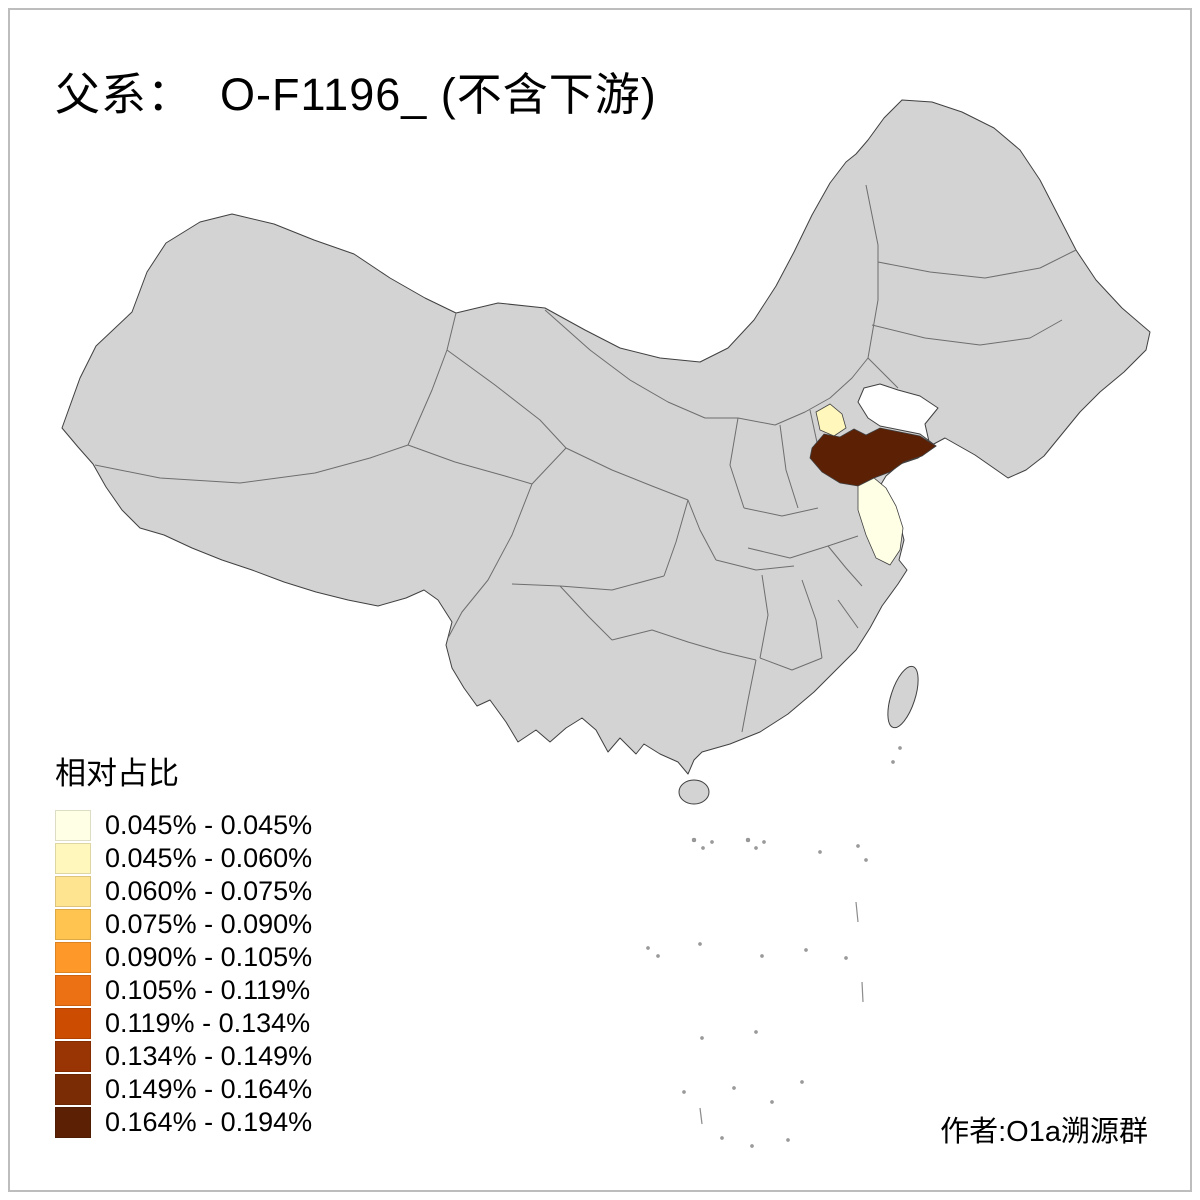 The image size is (1200, 1200). What do you see at coordinates (831, 420) in the screenshot?
I see `region-hebei-patch` at bounding box center [831, 420].